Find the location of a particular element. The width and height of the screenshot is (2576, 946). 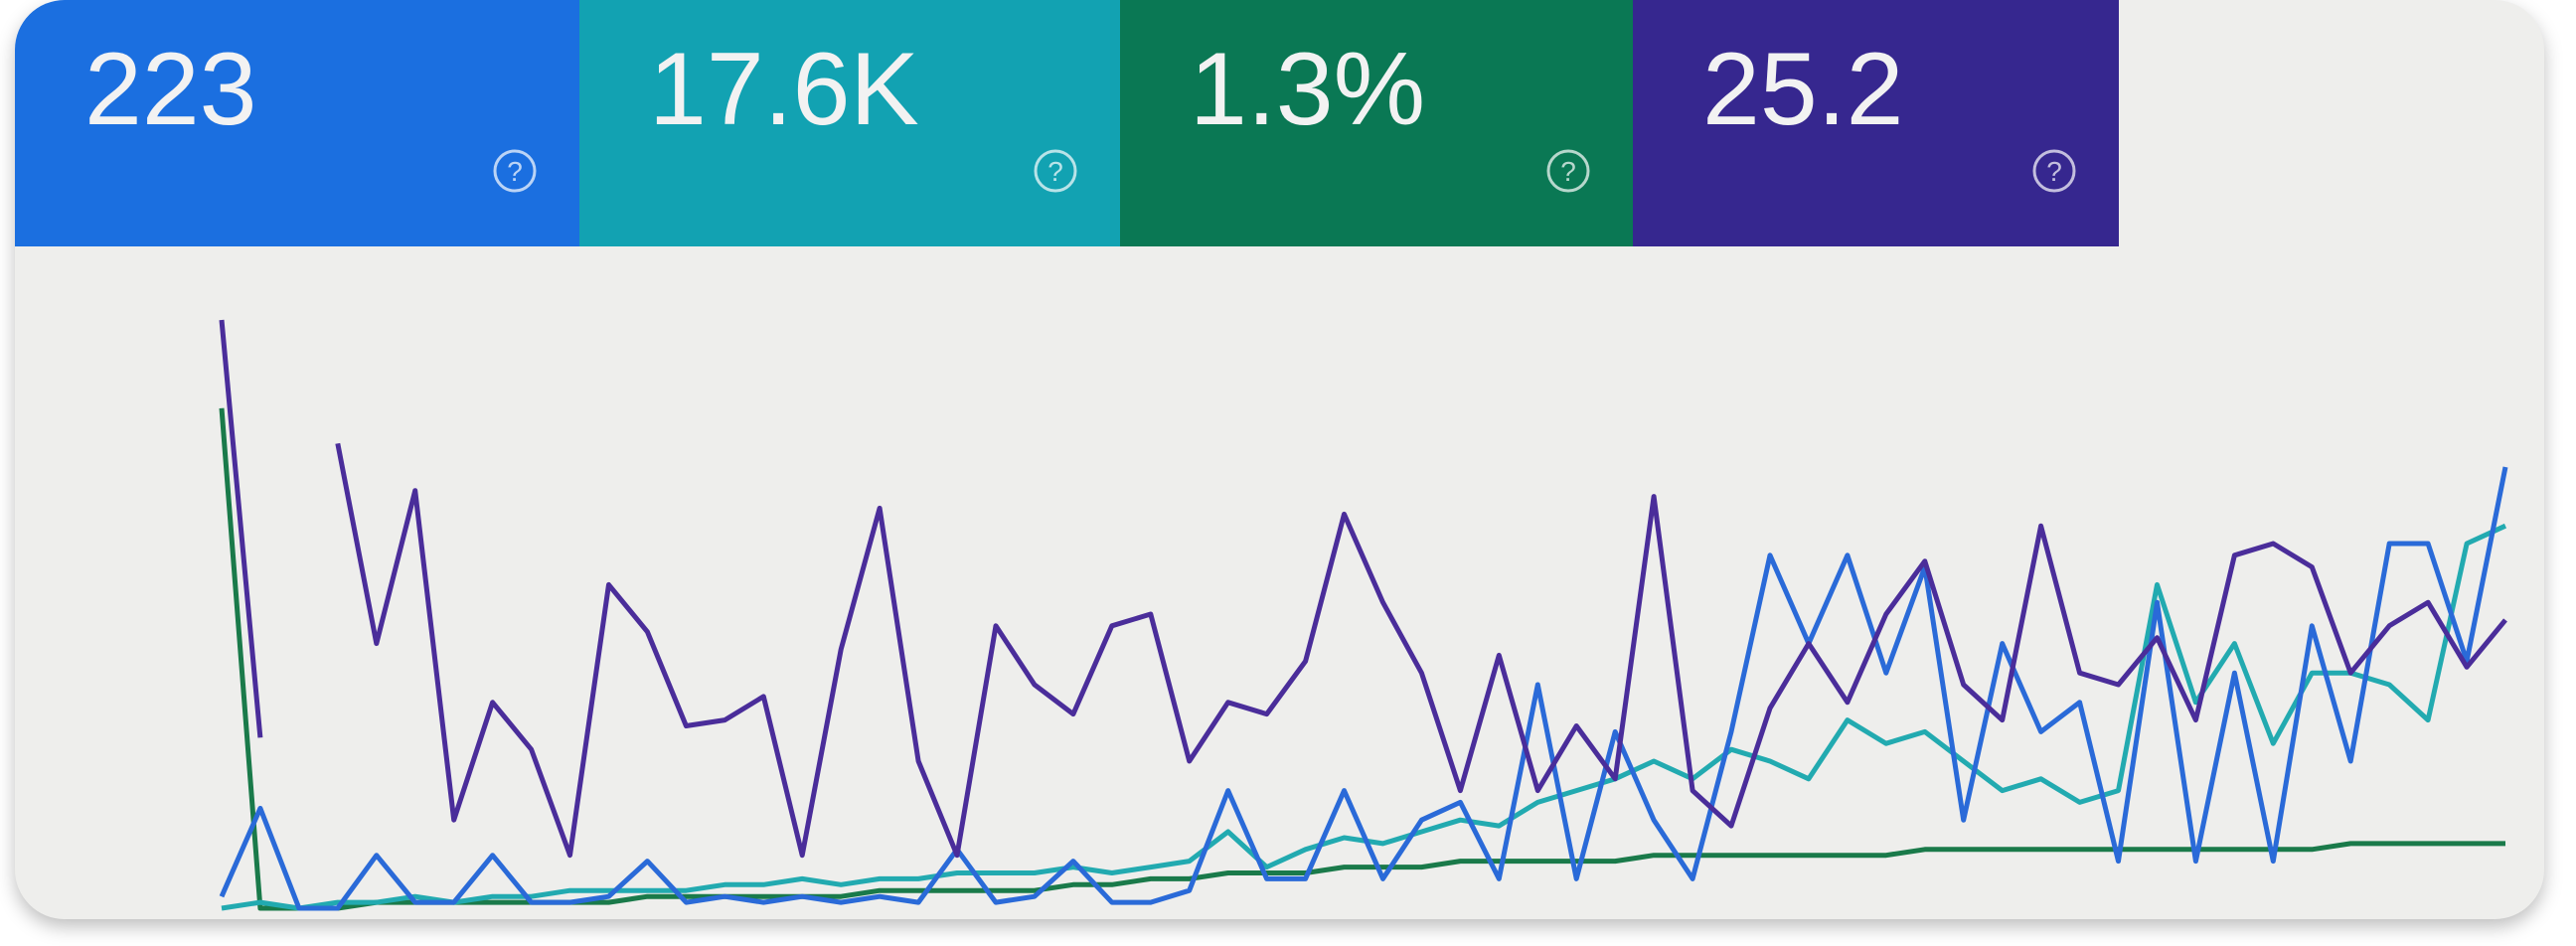

metric-value: 223 is located at coordinates (170, 90).